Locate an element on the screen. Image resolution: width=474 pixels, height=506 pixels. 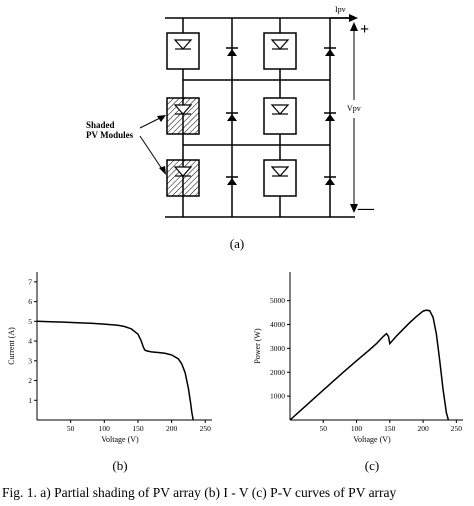
y-axis-label: Current (A) is located at coordinates (11, 346).